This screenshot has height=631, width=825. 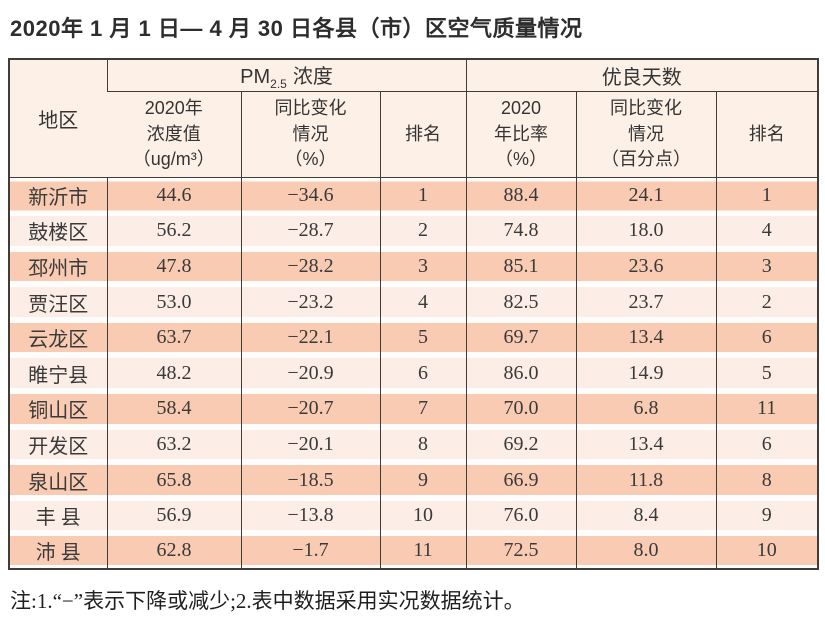 I want to click on cell-gd-rate: 69.7, so click(x=521, y=337).